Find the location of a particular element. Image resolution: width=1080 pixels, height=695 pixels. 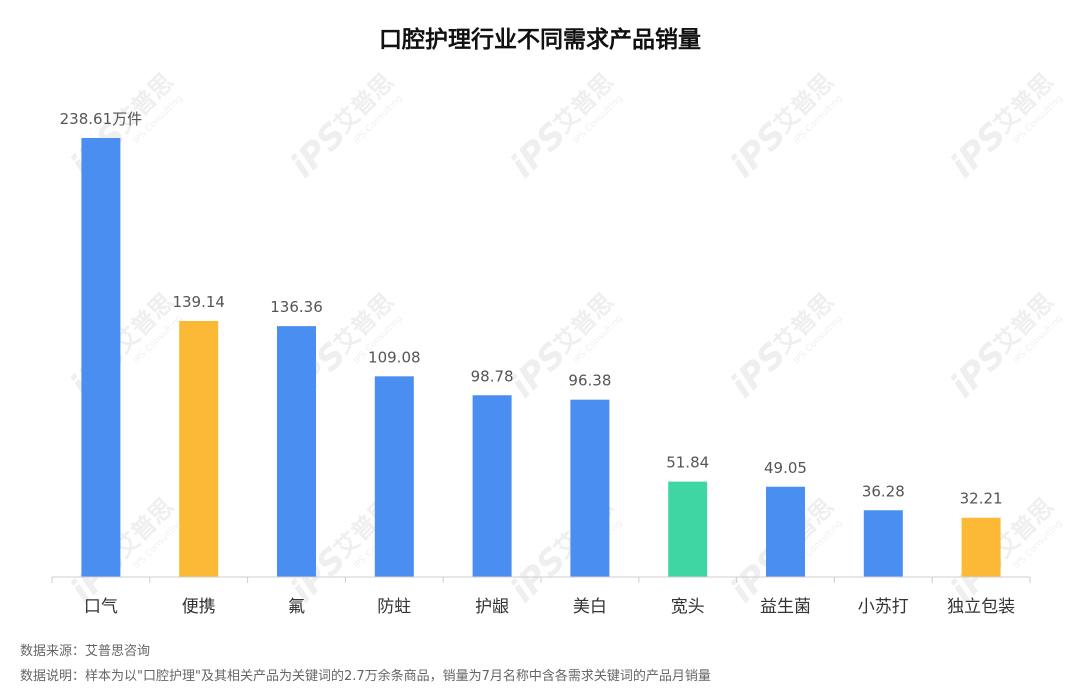

value-label: 136.36 is located at coordinates (296, 307).